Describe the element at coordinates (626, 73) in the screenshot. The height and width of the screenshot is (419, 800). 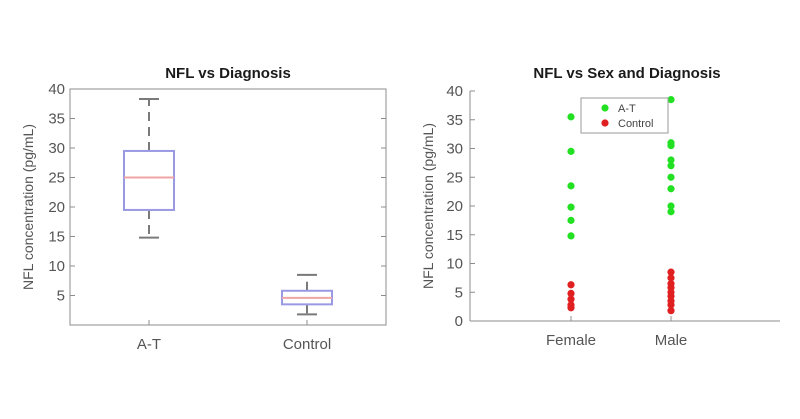
I see `chart-title: NFL vs Sex and Diagnosis` at that location.